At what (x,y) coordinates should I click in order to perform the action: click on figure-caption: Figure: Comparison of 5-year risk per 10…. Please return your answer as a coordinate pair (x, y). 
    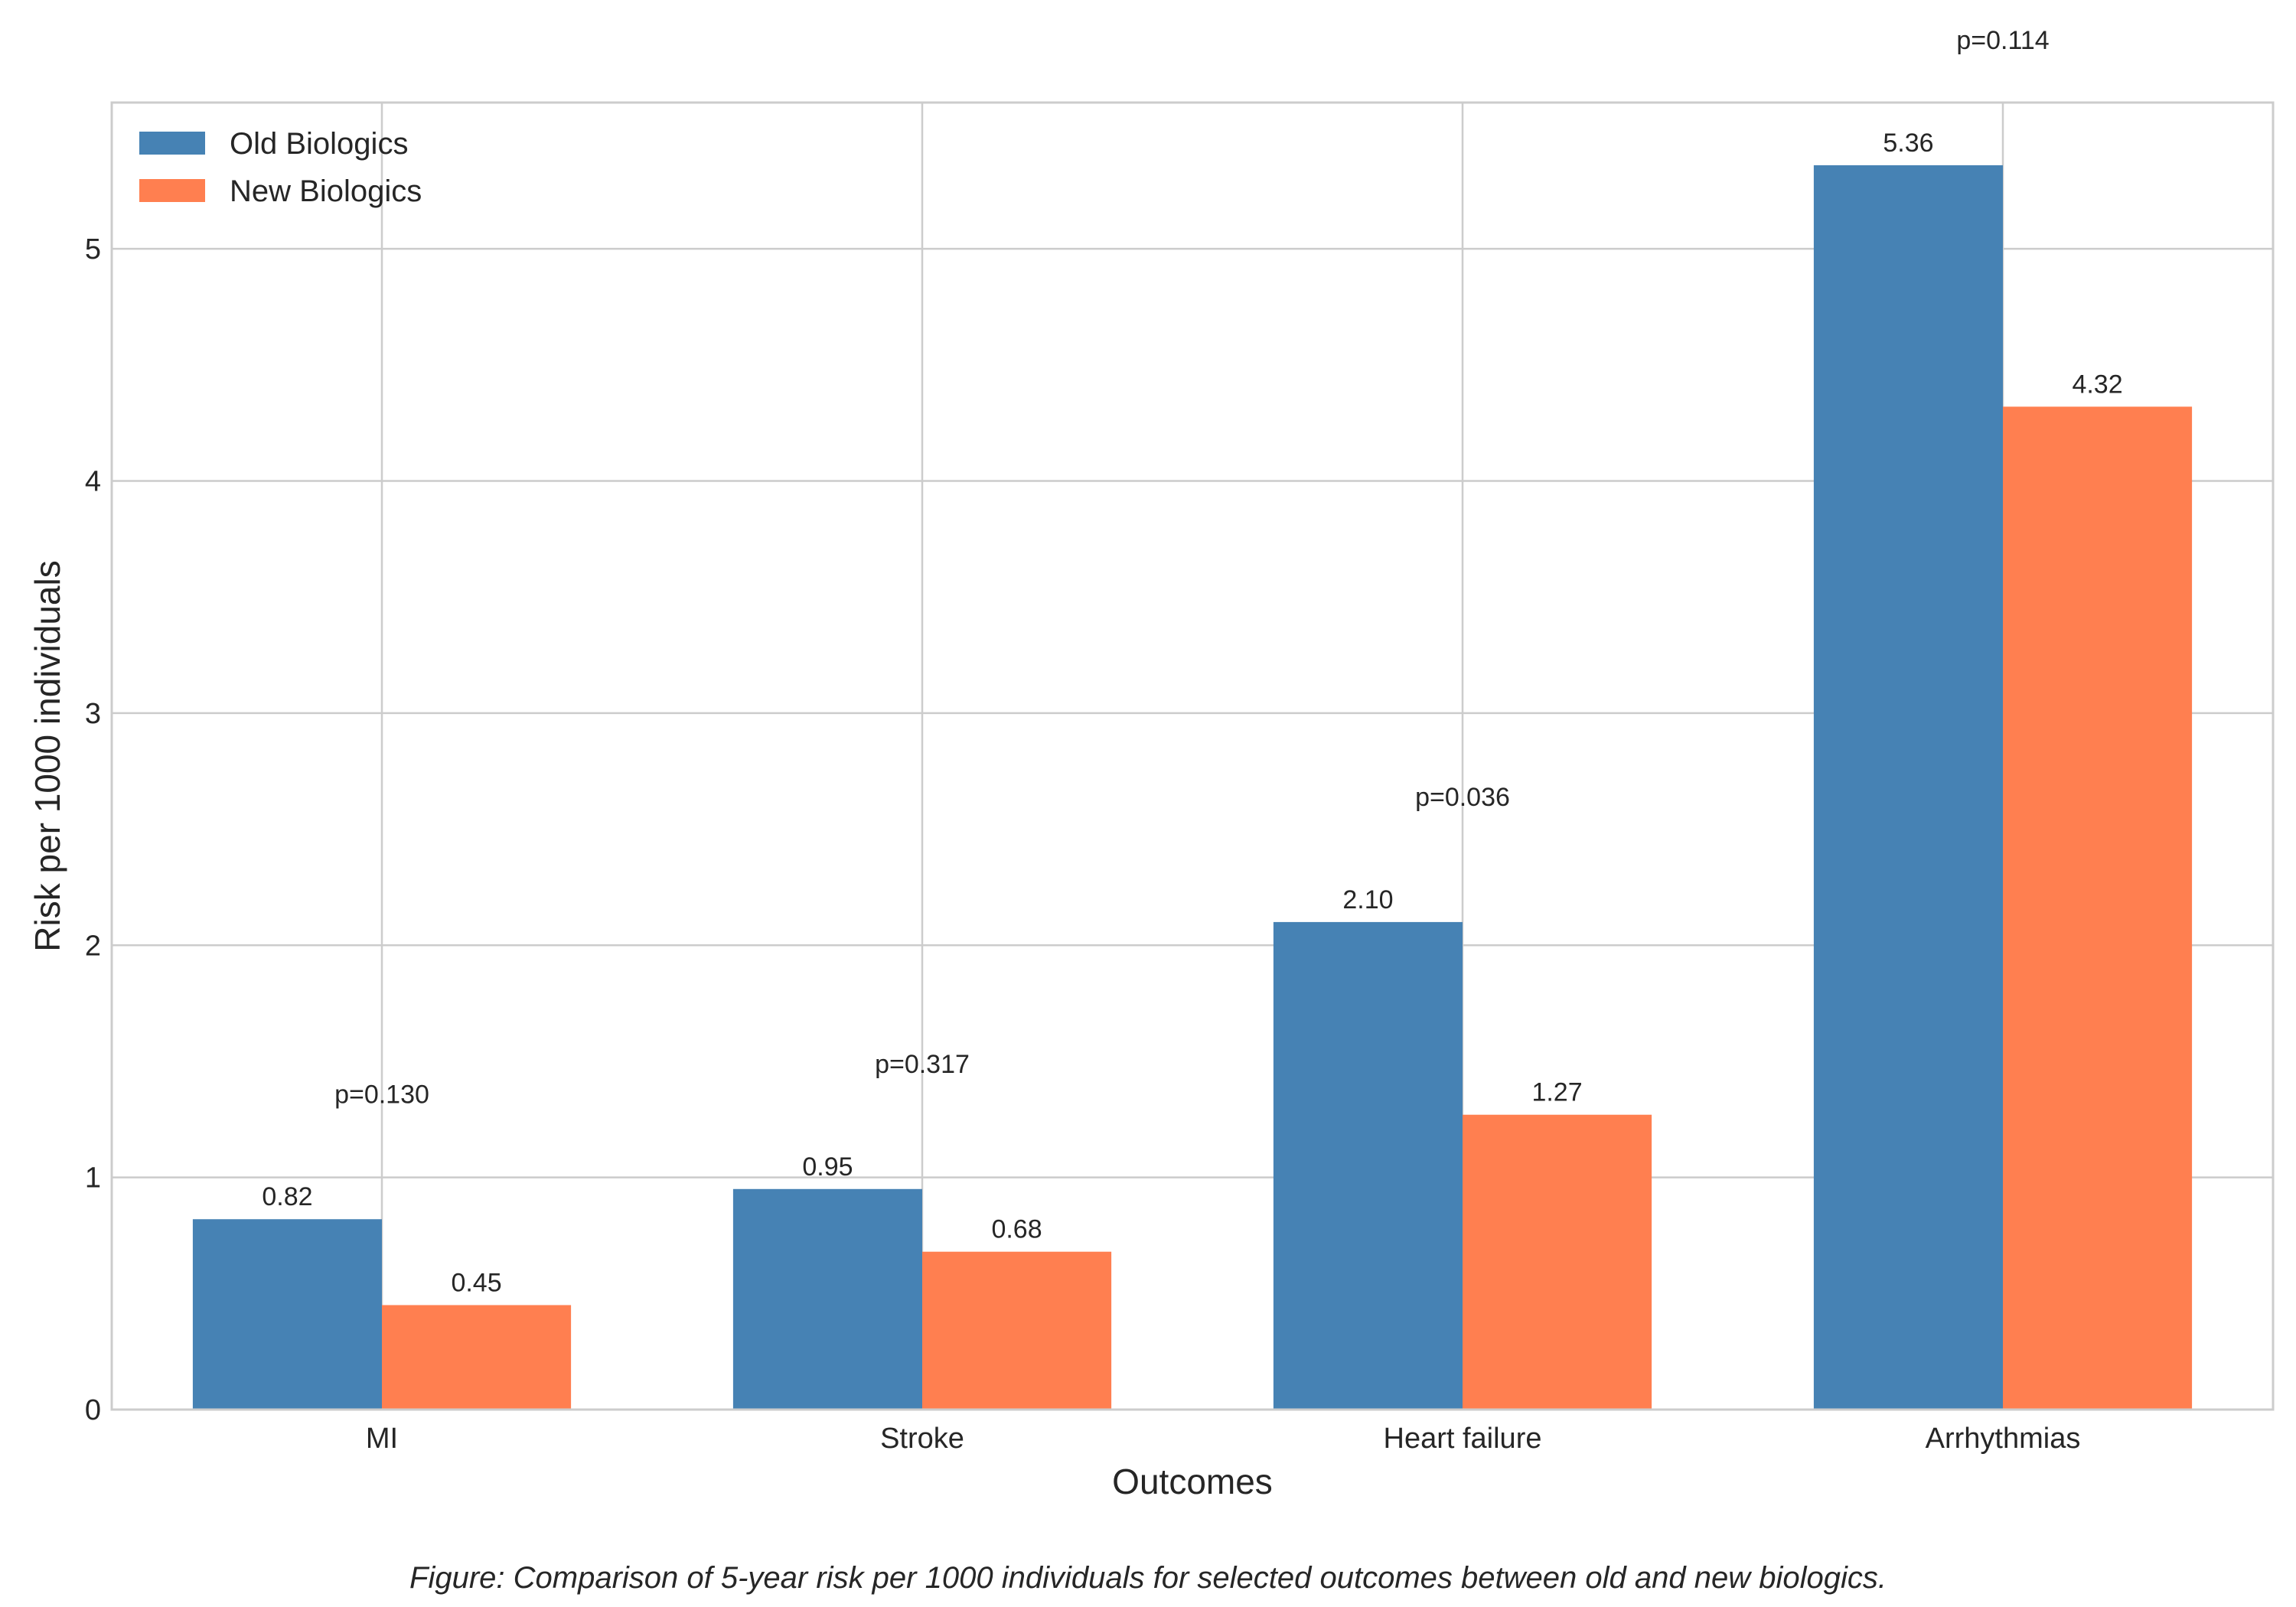
    Looking at the image, I should click on (1148, 1578).